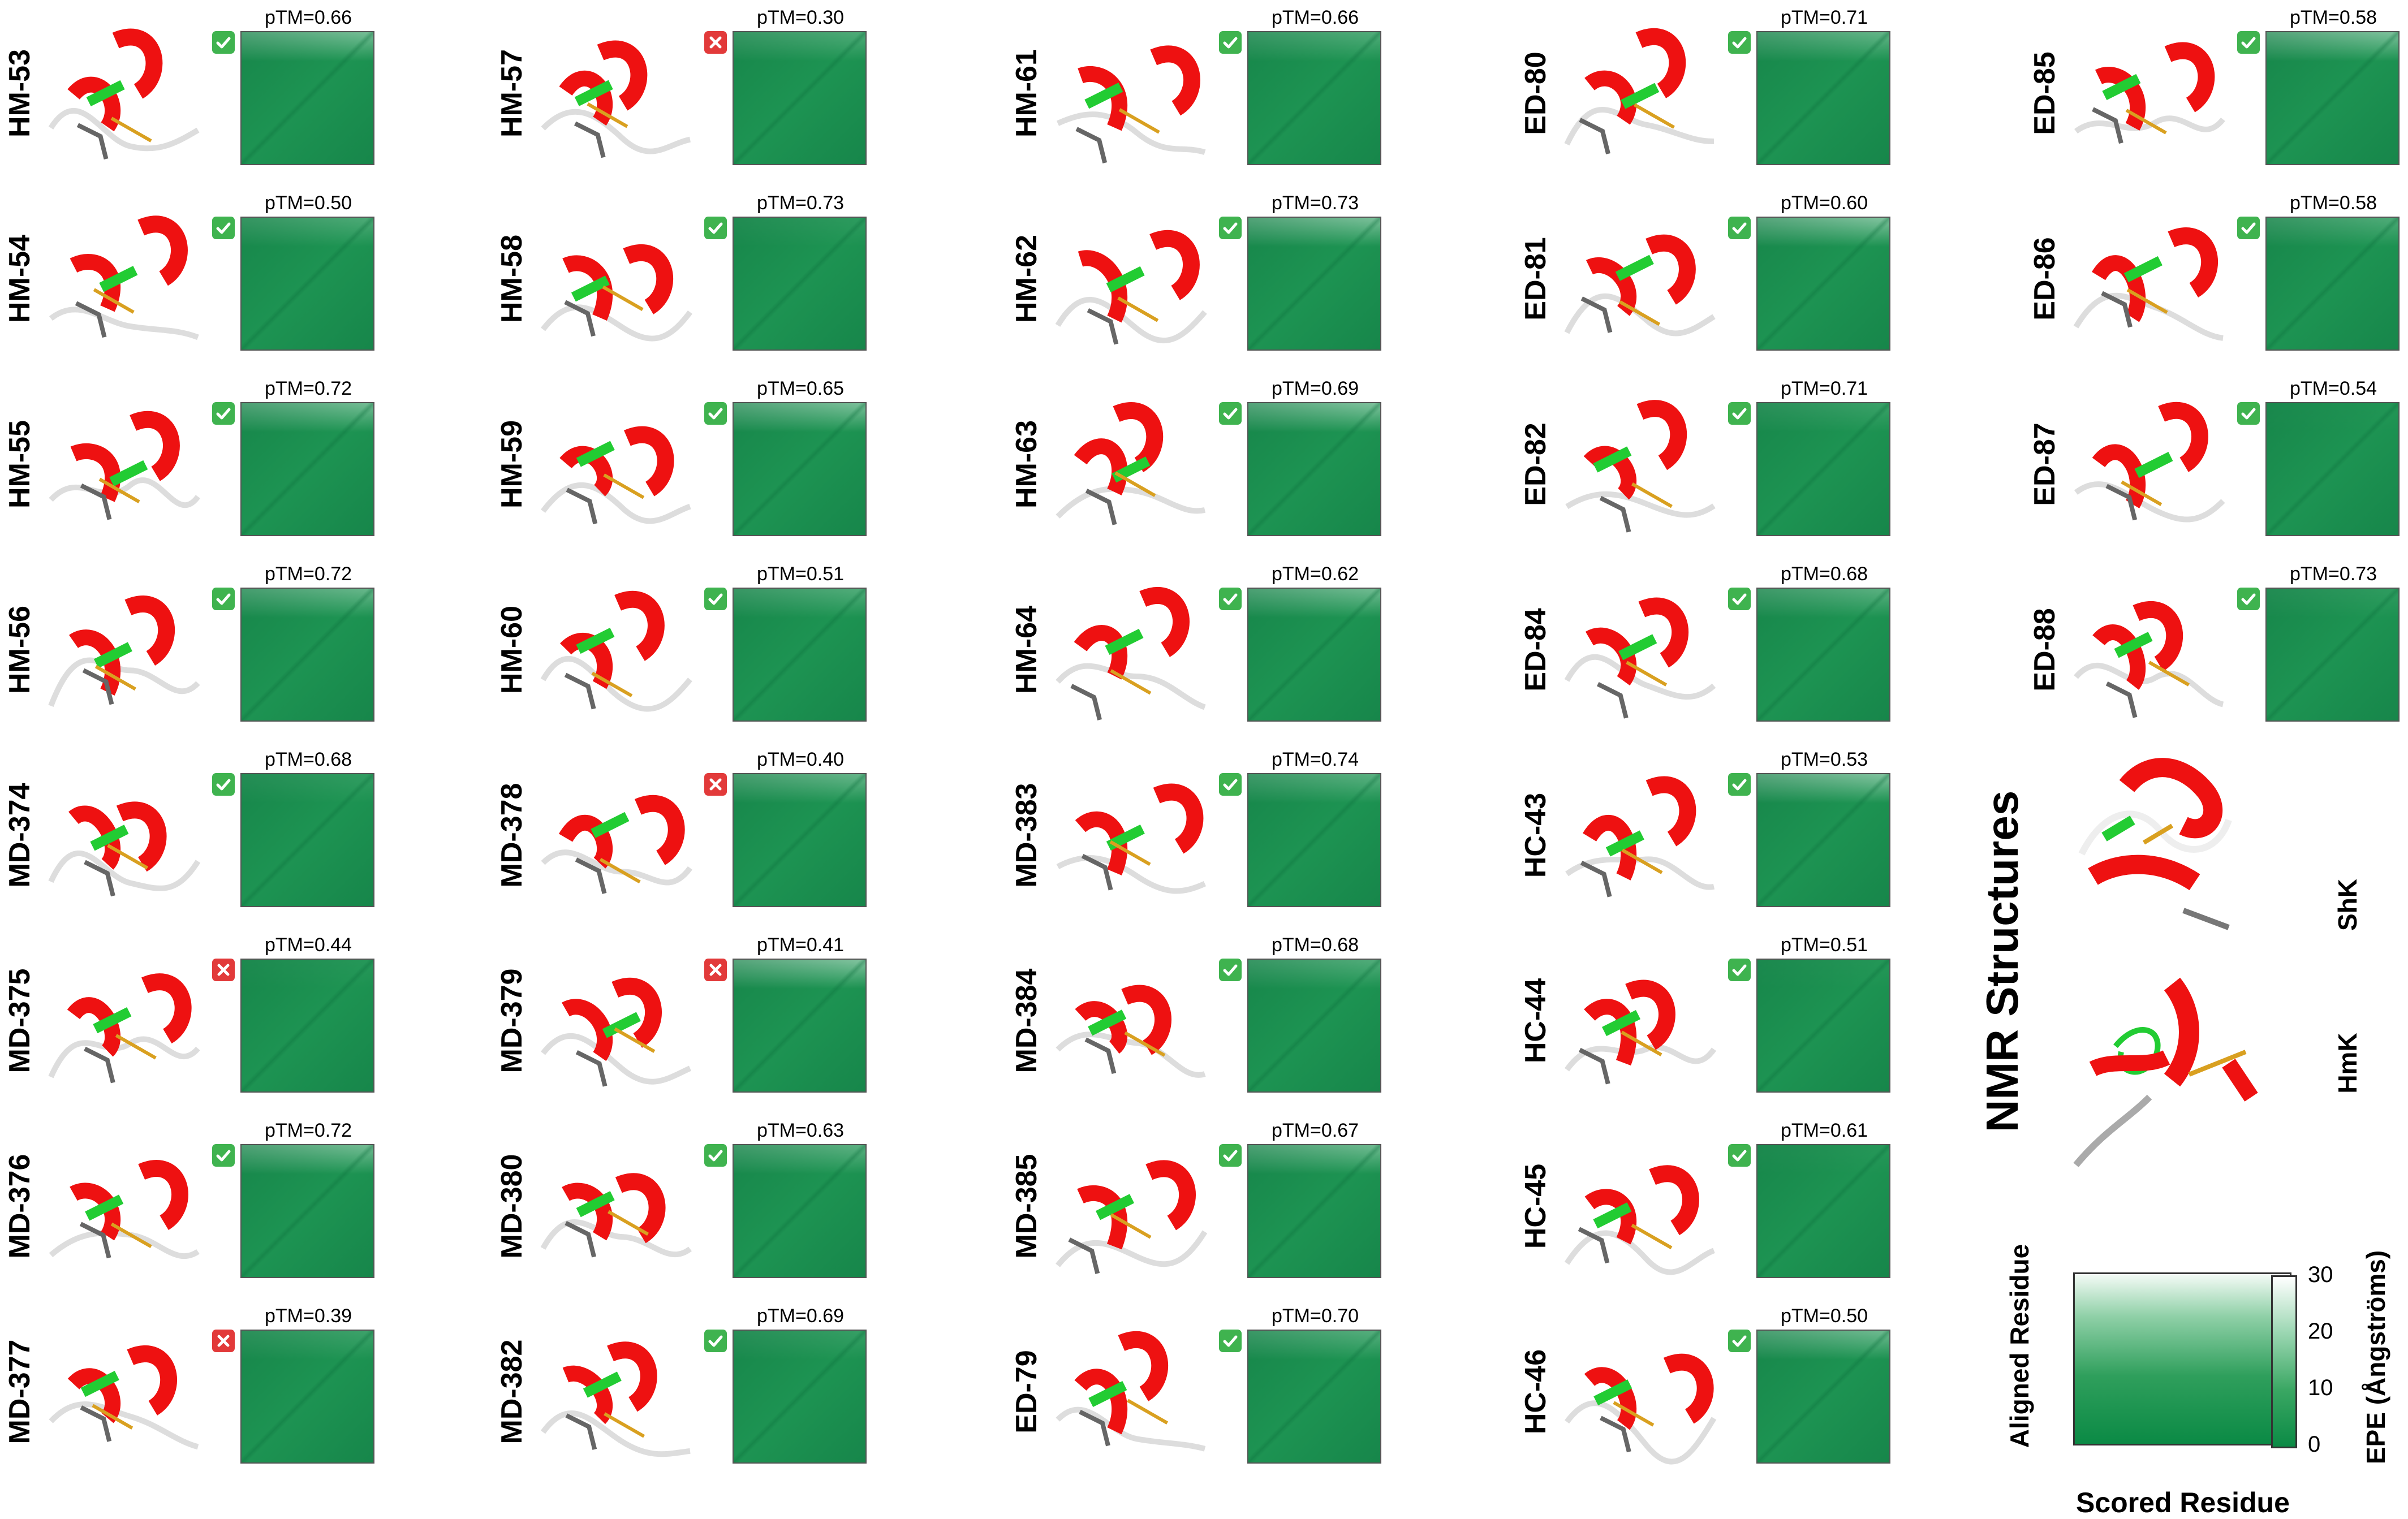 Image resolution: width=2408 pixels, height=1519 pixels. Describe the element at coordinates (2284, 1361) in the screenshot. I see `colorbar` at that location.